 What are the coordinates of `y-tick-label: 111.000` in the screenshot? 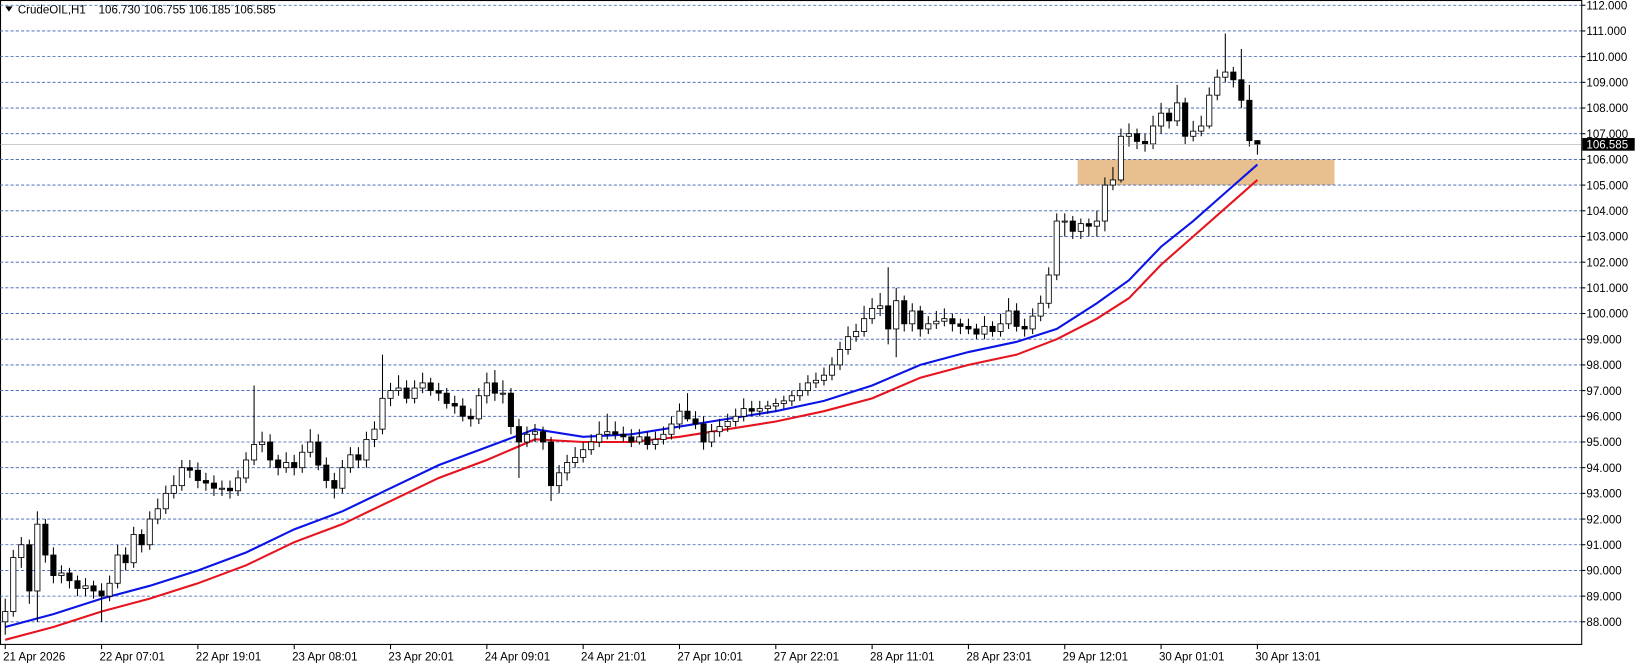 It's located at (1606, 32).